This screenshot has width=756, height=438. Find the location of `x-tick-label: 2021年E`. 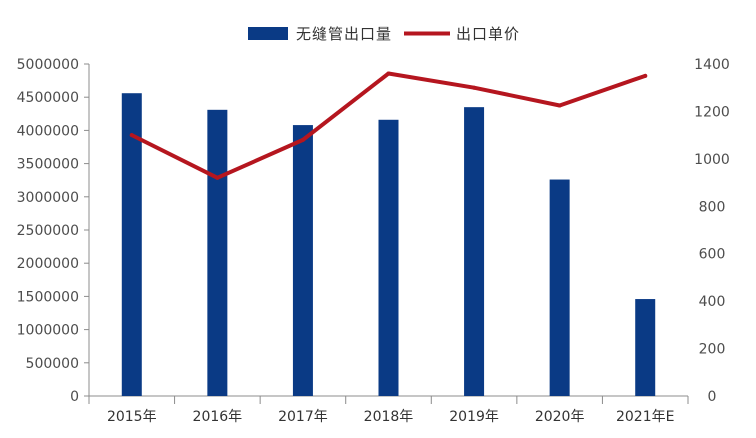

x-tick-label: 2021年E is located at coordinates (645, 417).